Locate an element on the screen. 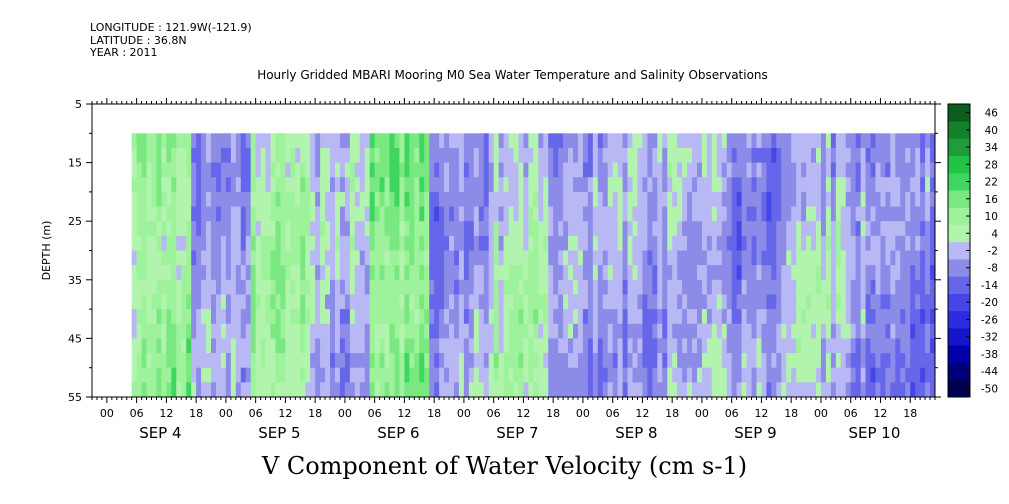 The image size is (1009, 504). latitude-label: LATITUDE : 36.8N is located at coordinates (138, 40).